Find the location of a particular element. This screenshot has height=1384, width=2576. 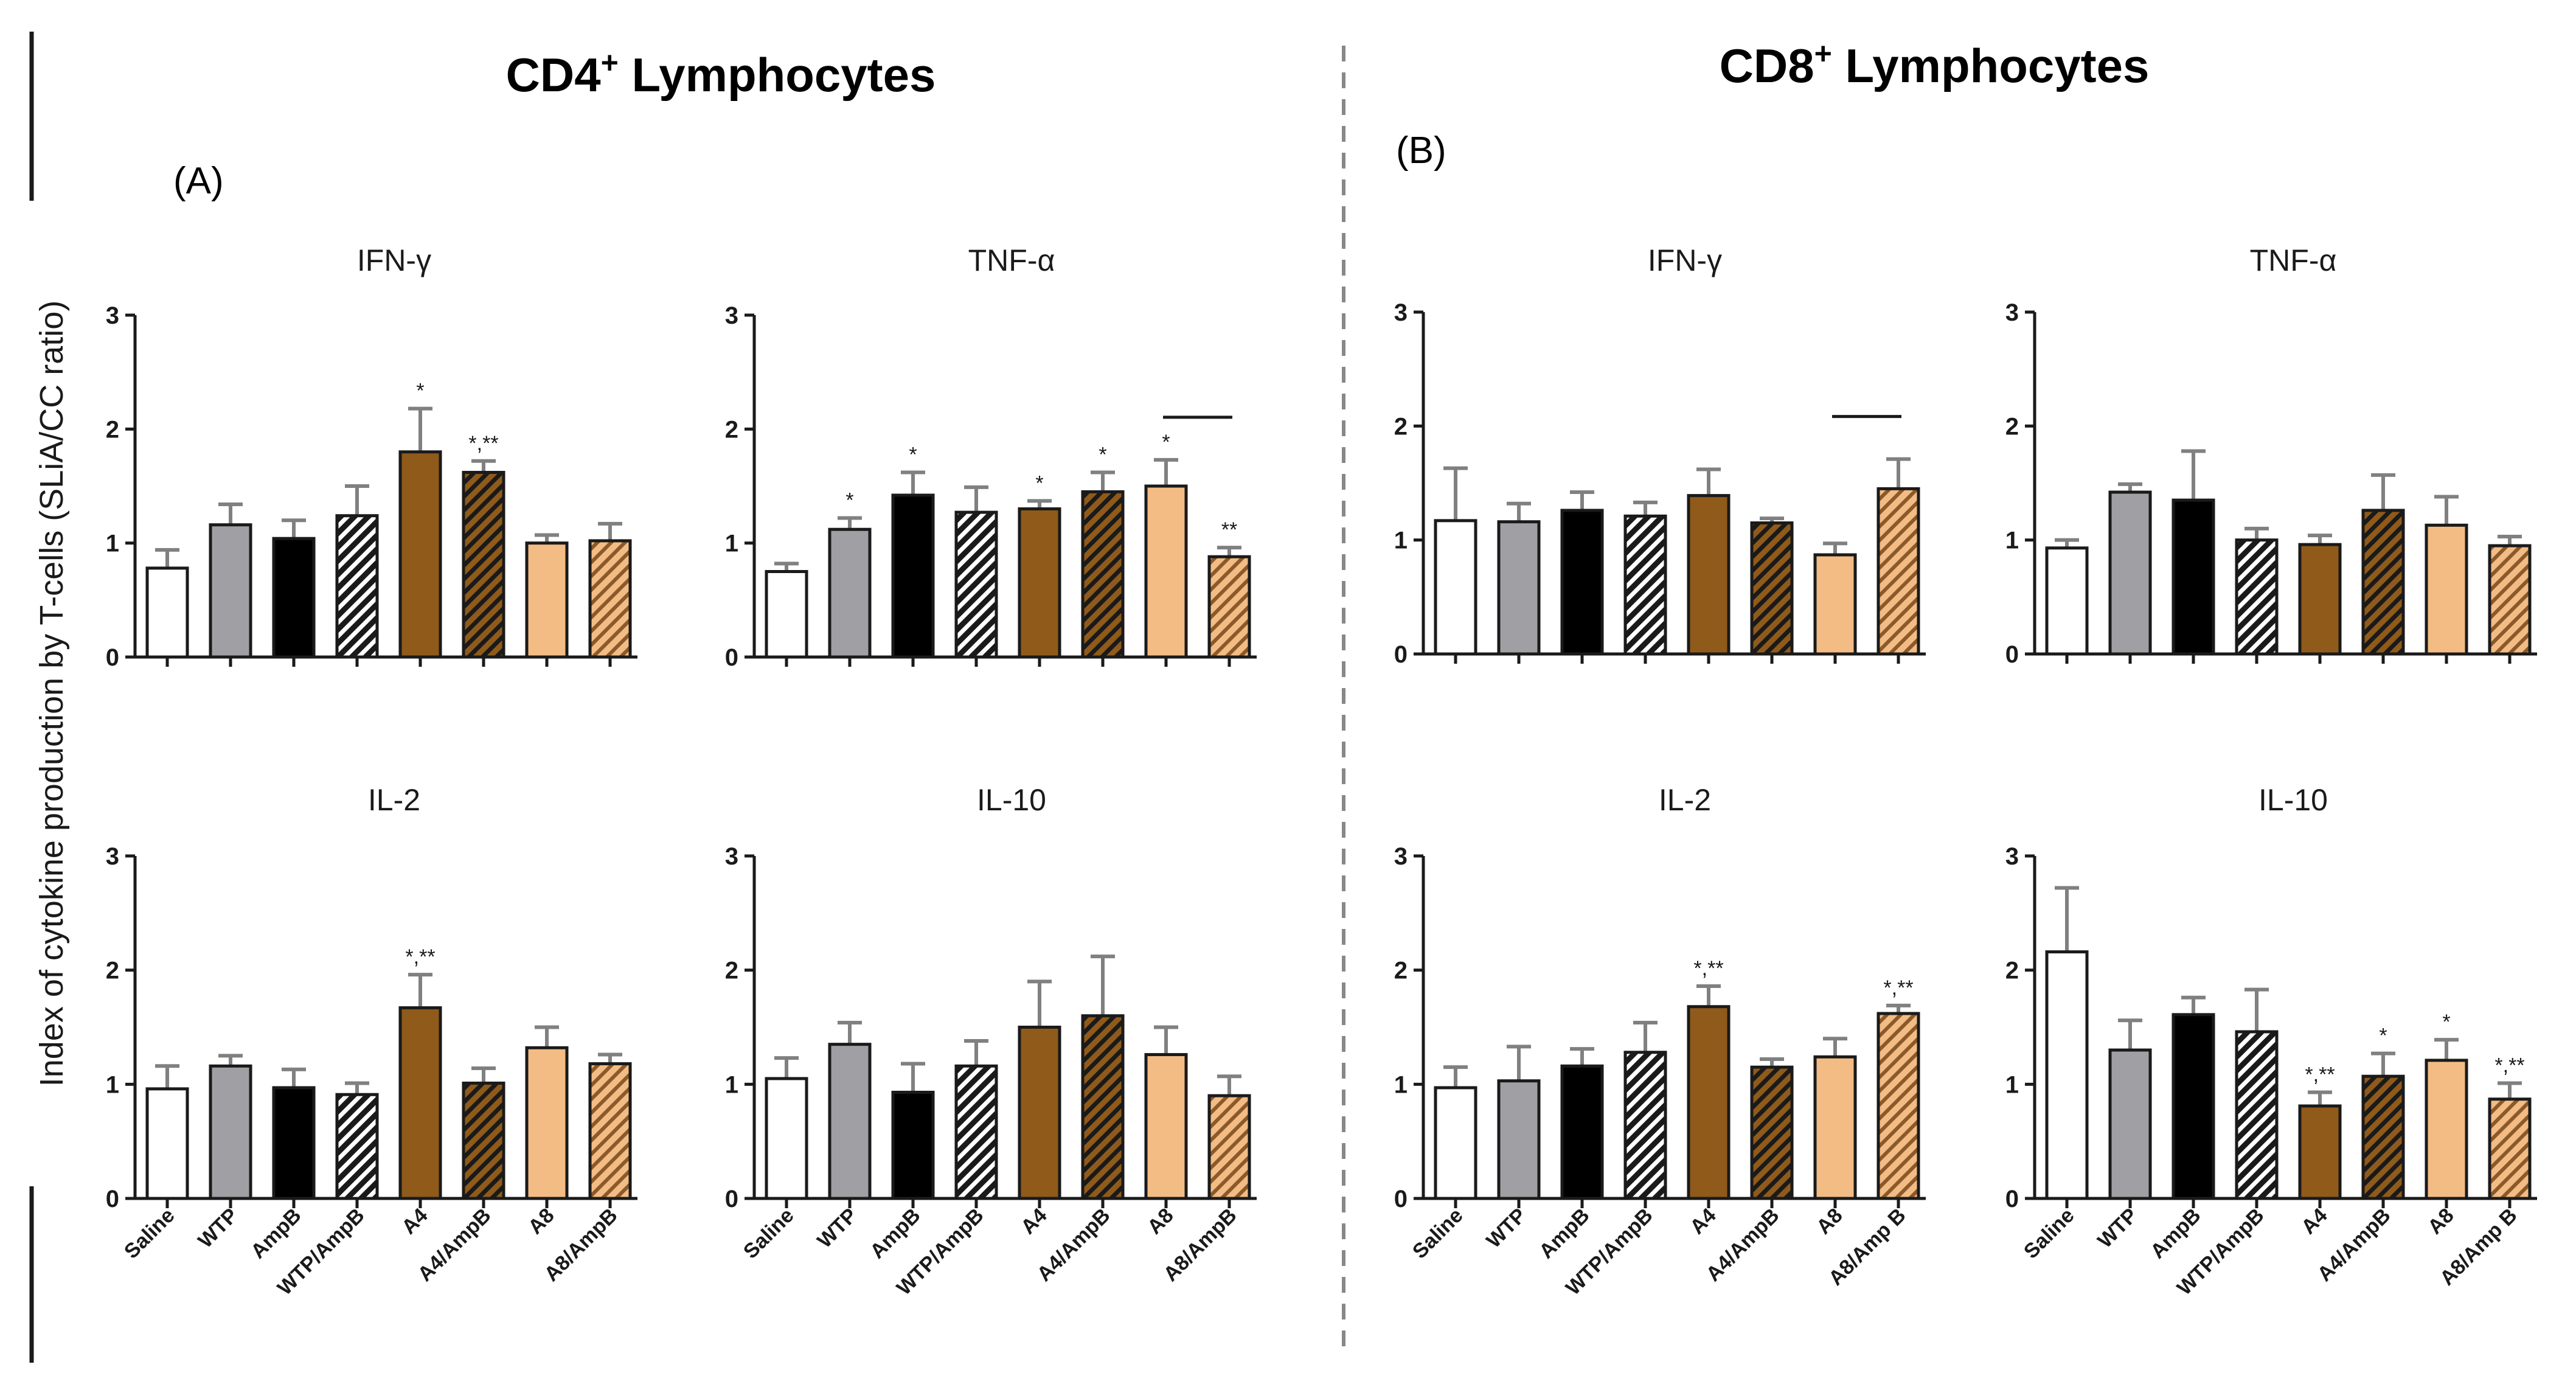

chart-title: IFN-γ is located at coordinates (394, 260).